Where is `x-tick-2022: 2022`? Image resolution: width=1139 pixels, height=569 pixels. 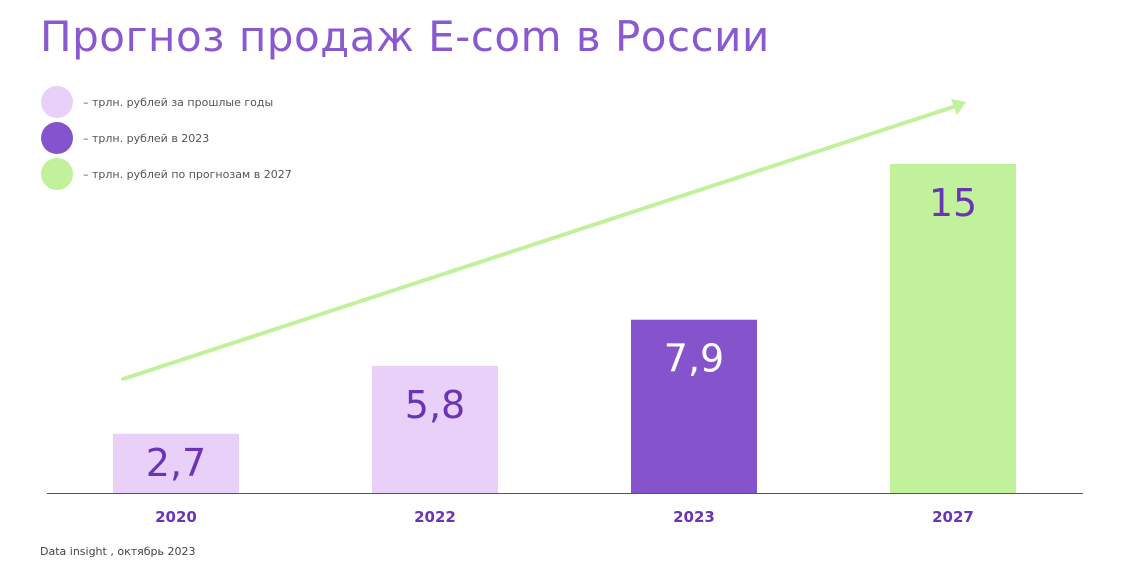
x-tick-2022: 2022 is located at coordinates (435, 517).